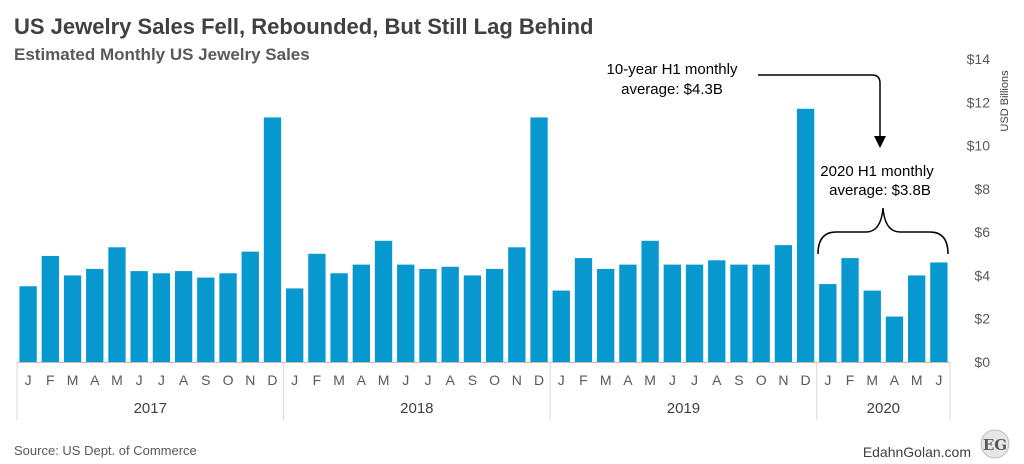 This screenshot has height=464, width=1024. What do you see at coordinates (979, 146) in the screenshot?
I see `y-tick-label: $10` at bounding box center [979, 146].